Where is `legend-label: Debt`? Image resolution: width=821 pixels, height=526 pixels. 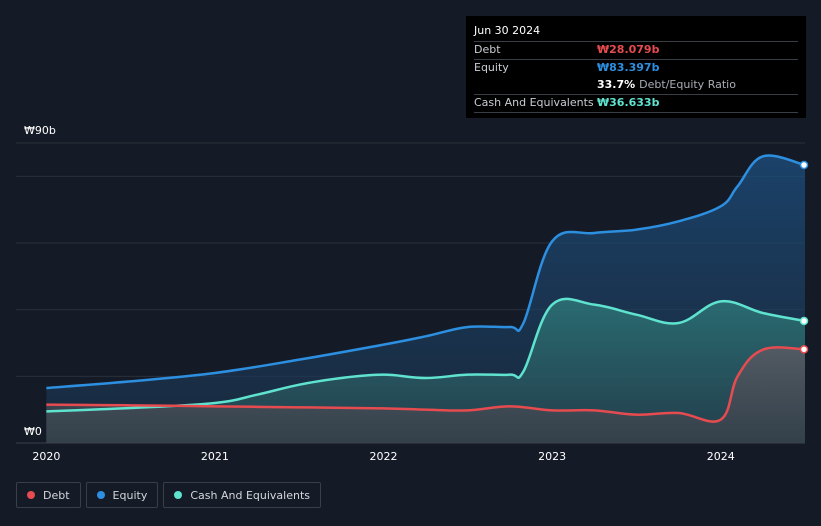
legend-label: Debt is located at coordinates (56, 495).